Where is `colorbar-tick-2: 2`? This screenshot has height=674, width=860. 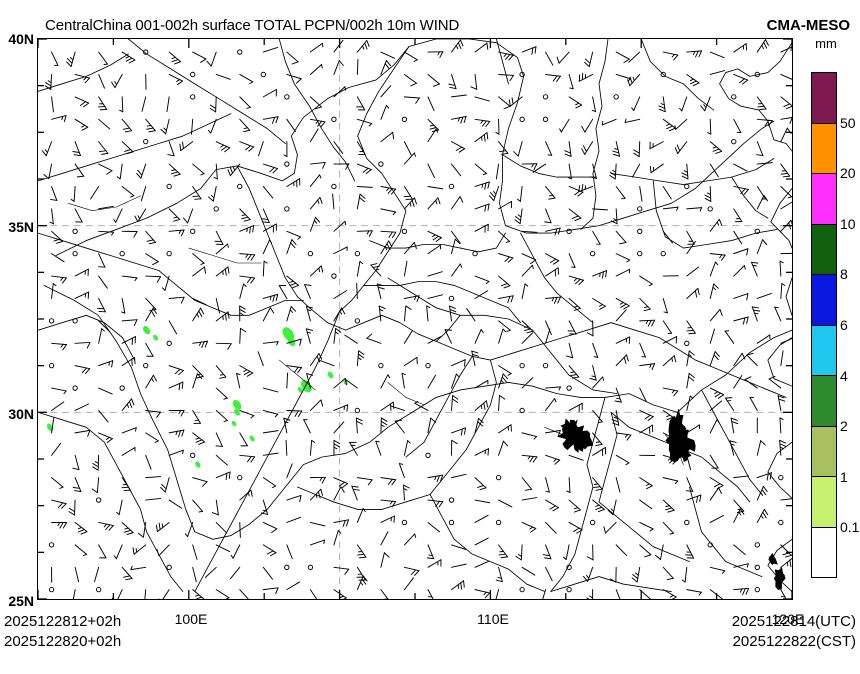 colorbar-tick-2: 2 is located at coordinates (844, 426).